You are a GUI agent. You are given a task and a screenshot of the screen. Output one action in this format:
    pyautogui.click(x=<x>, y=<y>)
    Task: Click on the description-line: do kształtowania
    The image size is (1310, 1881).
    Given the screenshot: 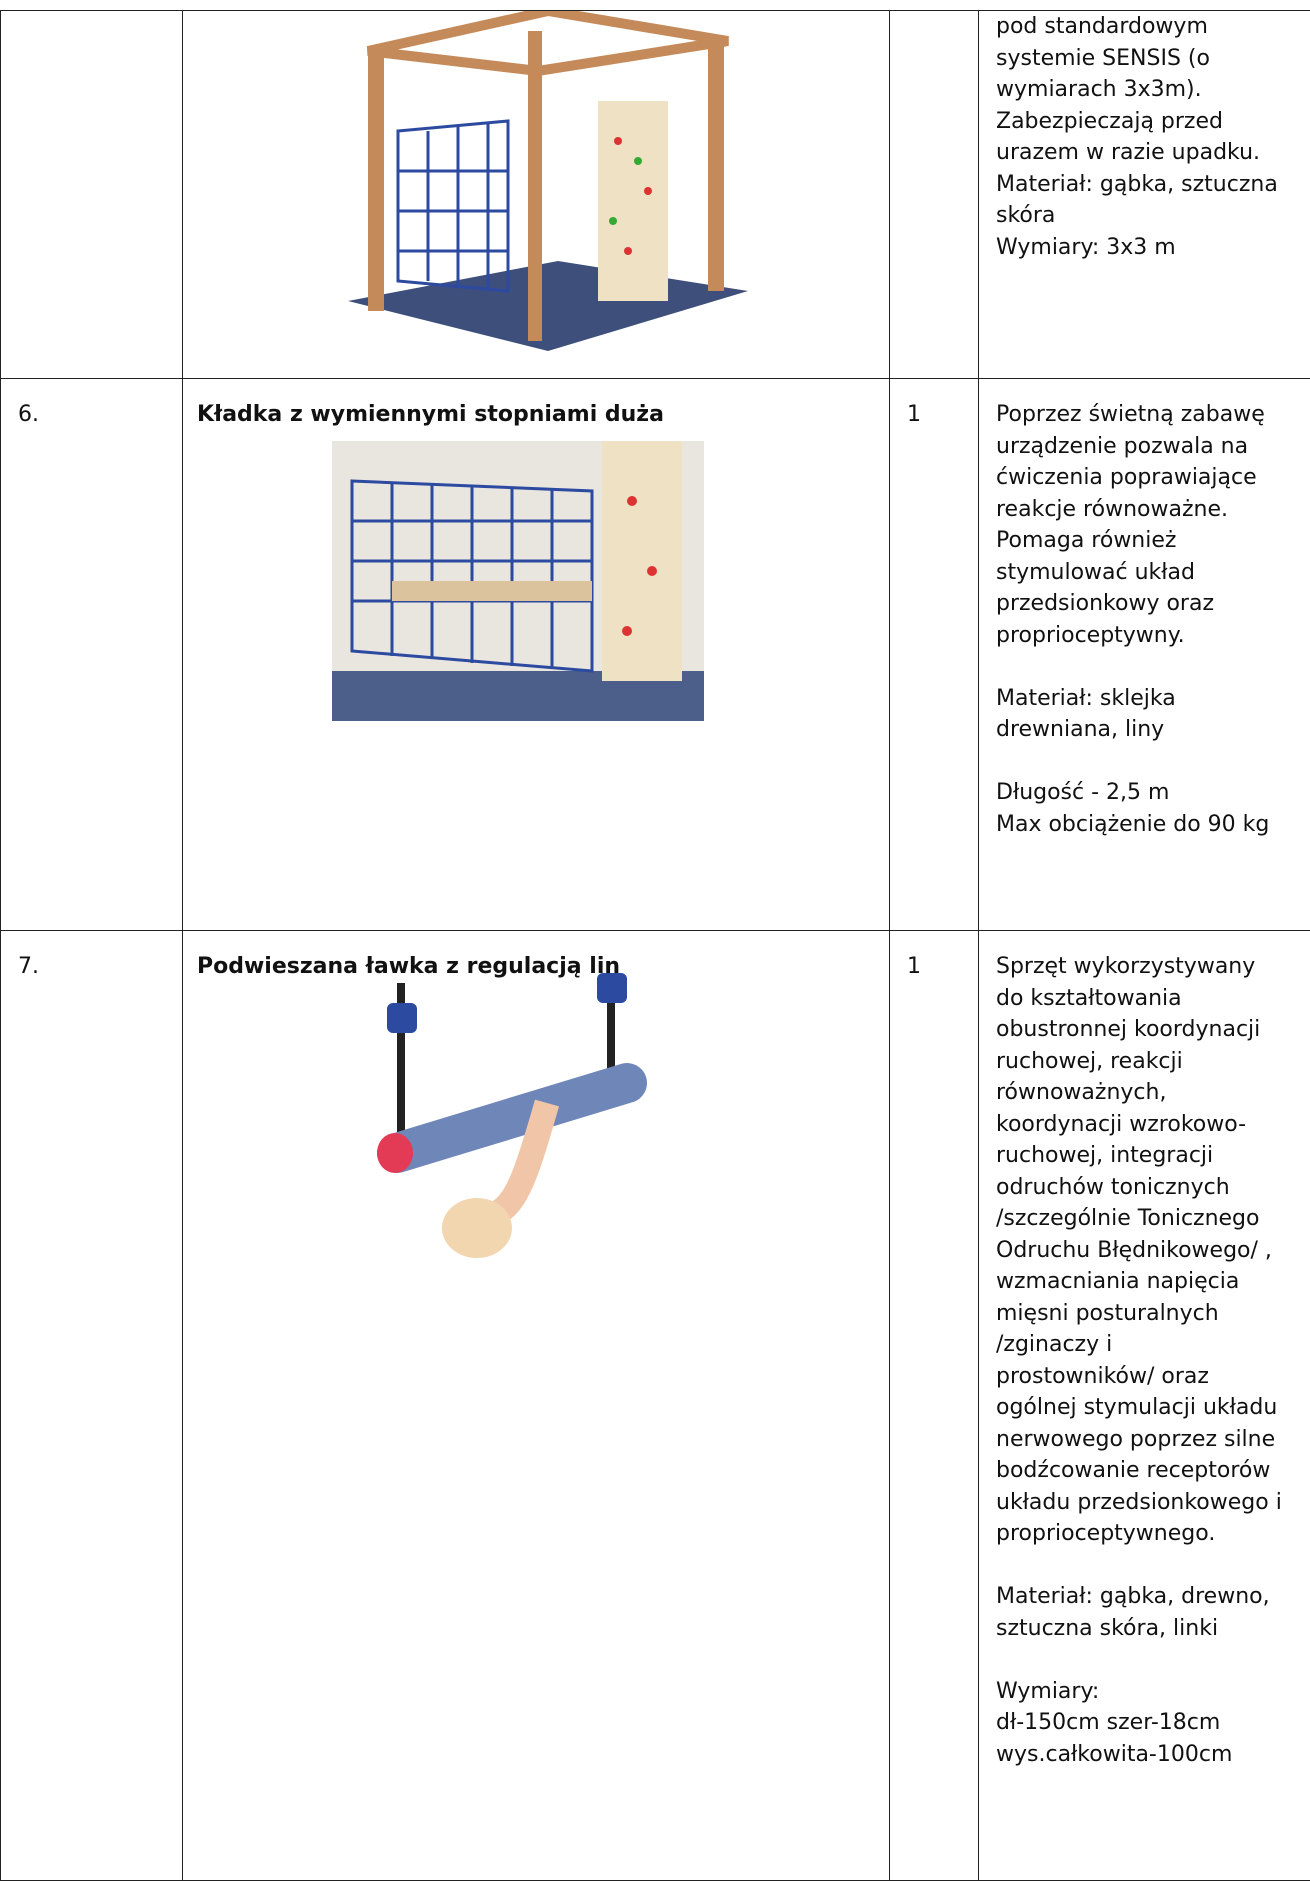 What is the action you would take?
    pyautogui.click(x=1144, y=999)
    